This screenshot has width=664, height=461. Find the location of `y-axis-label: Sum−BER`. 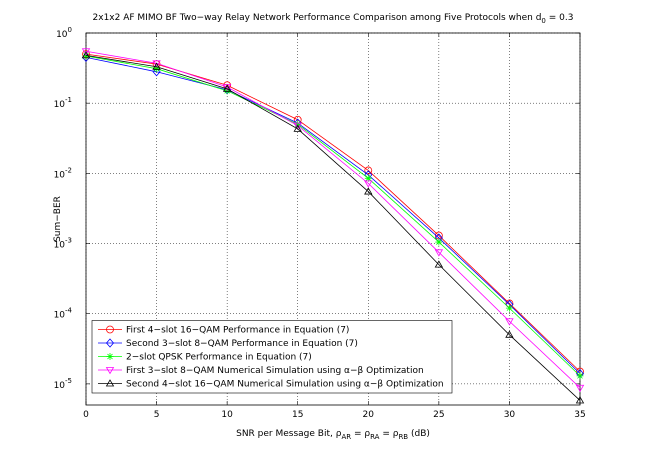

y-axis-label: Sum−BER is located at coordinates (58, 219).